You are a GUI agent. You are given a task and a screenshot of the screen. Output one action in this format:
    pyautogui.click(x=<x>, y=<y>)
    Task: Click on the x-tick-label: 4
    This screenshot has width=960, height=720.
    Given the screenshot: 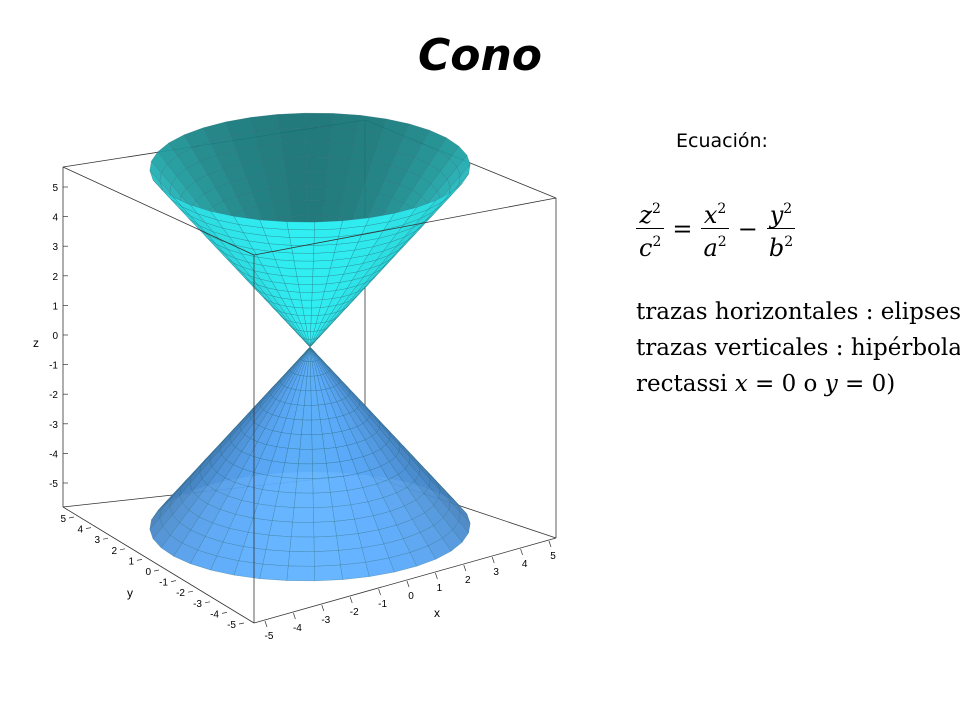 What is the action you would take?
    pyautogui.click(x=525, y=564)
    